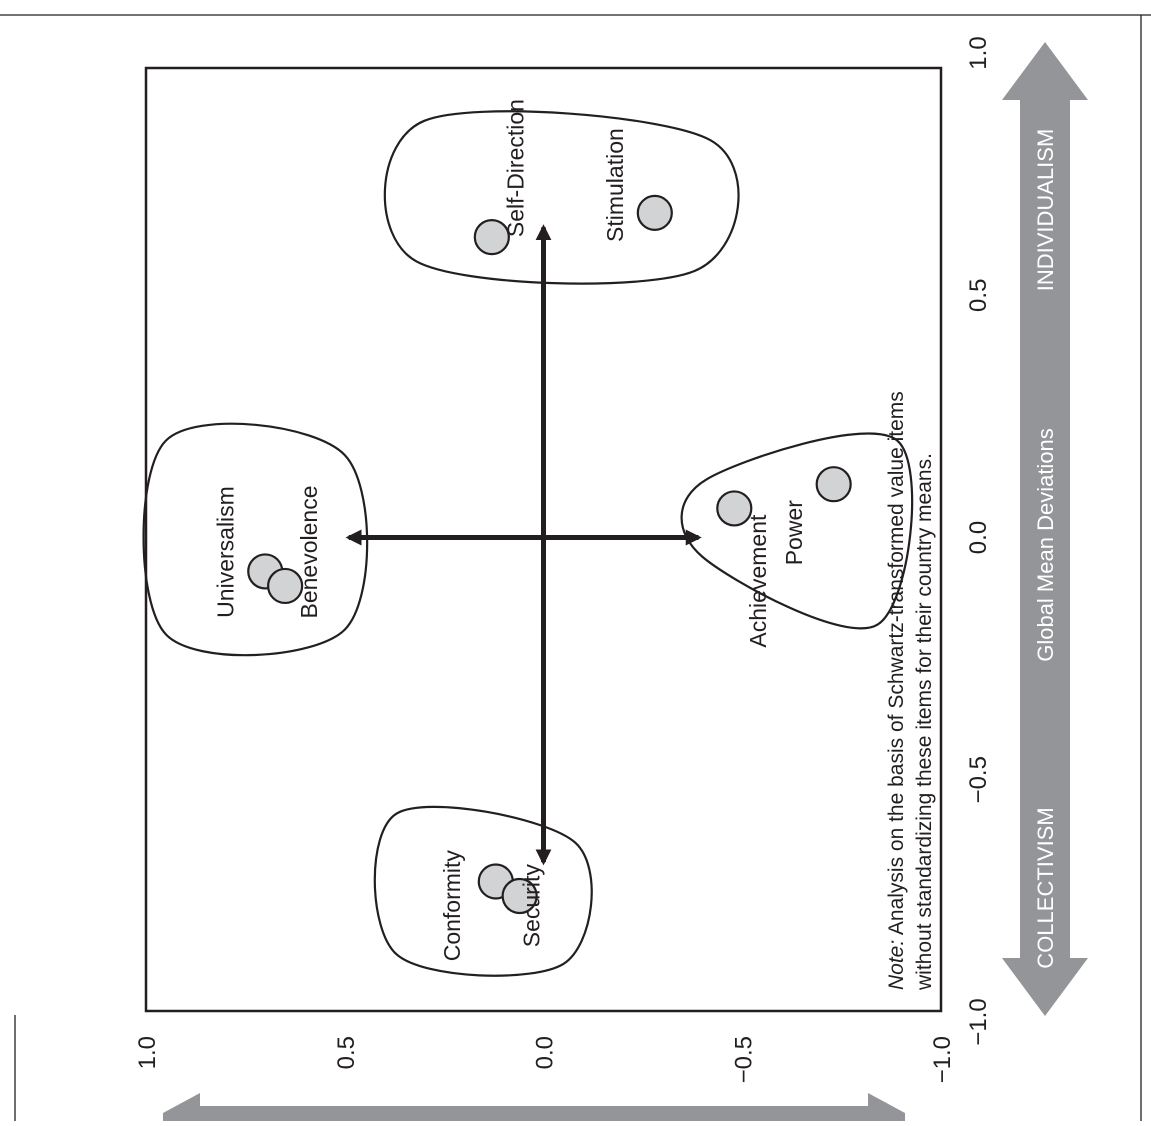 The image size is (1151, 1126). Describe the element at coordinates (743, 1059) in the screenshot. I see `y-tick-label: −0.5` at that location.